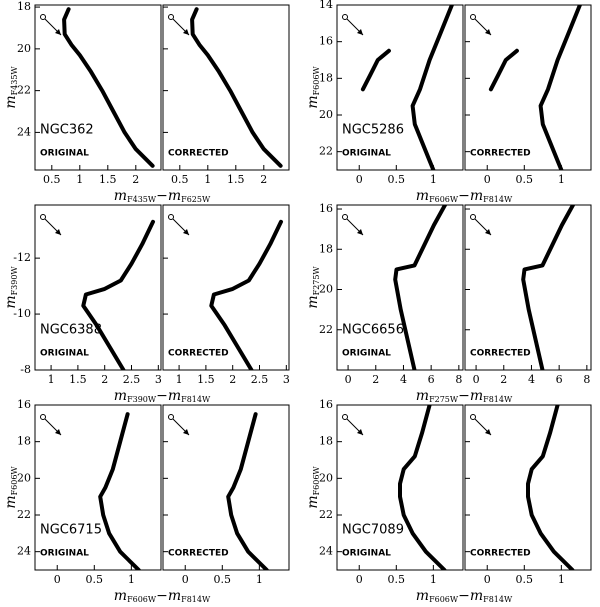 This screenshot has height=607, width=600. What do you see at coordinates (316, 481) in the screenshot?
I see `y-label-part: F606W` at bounding box center [316, 481].